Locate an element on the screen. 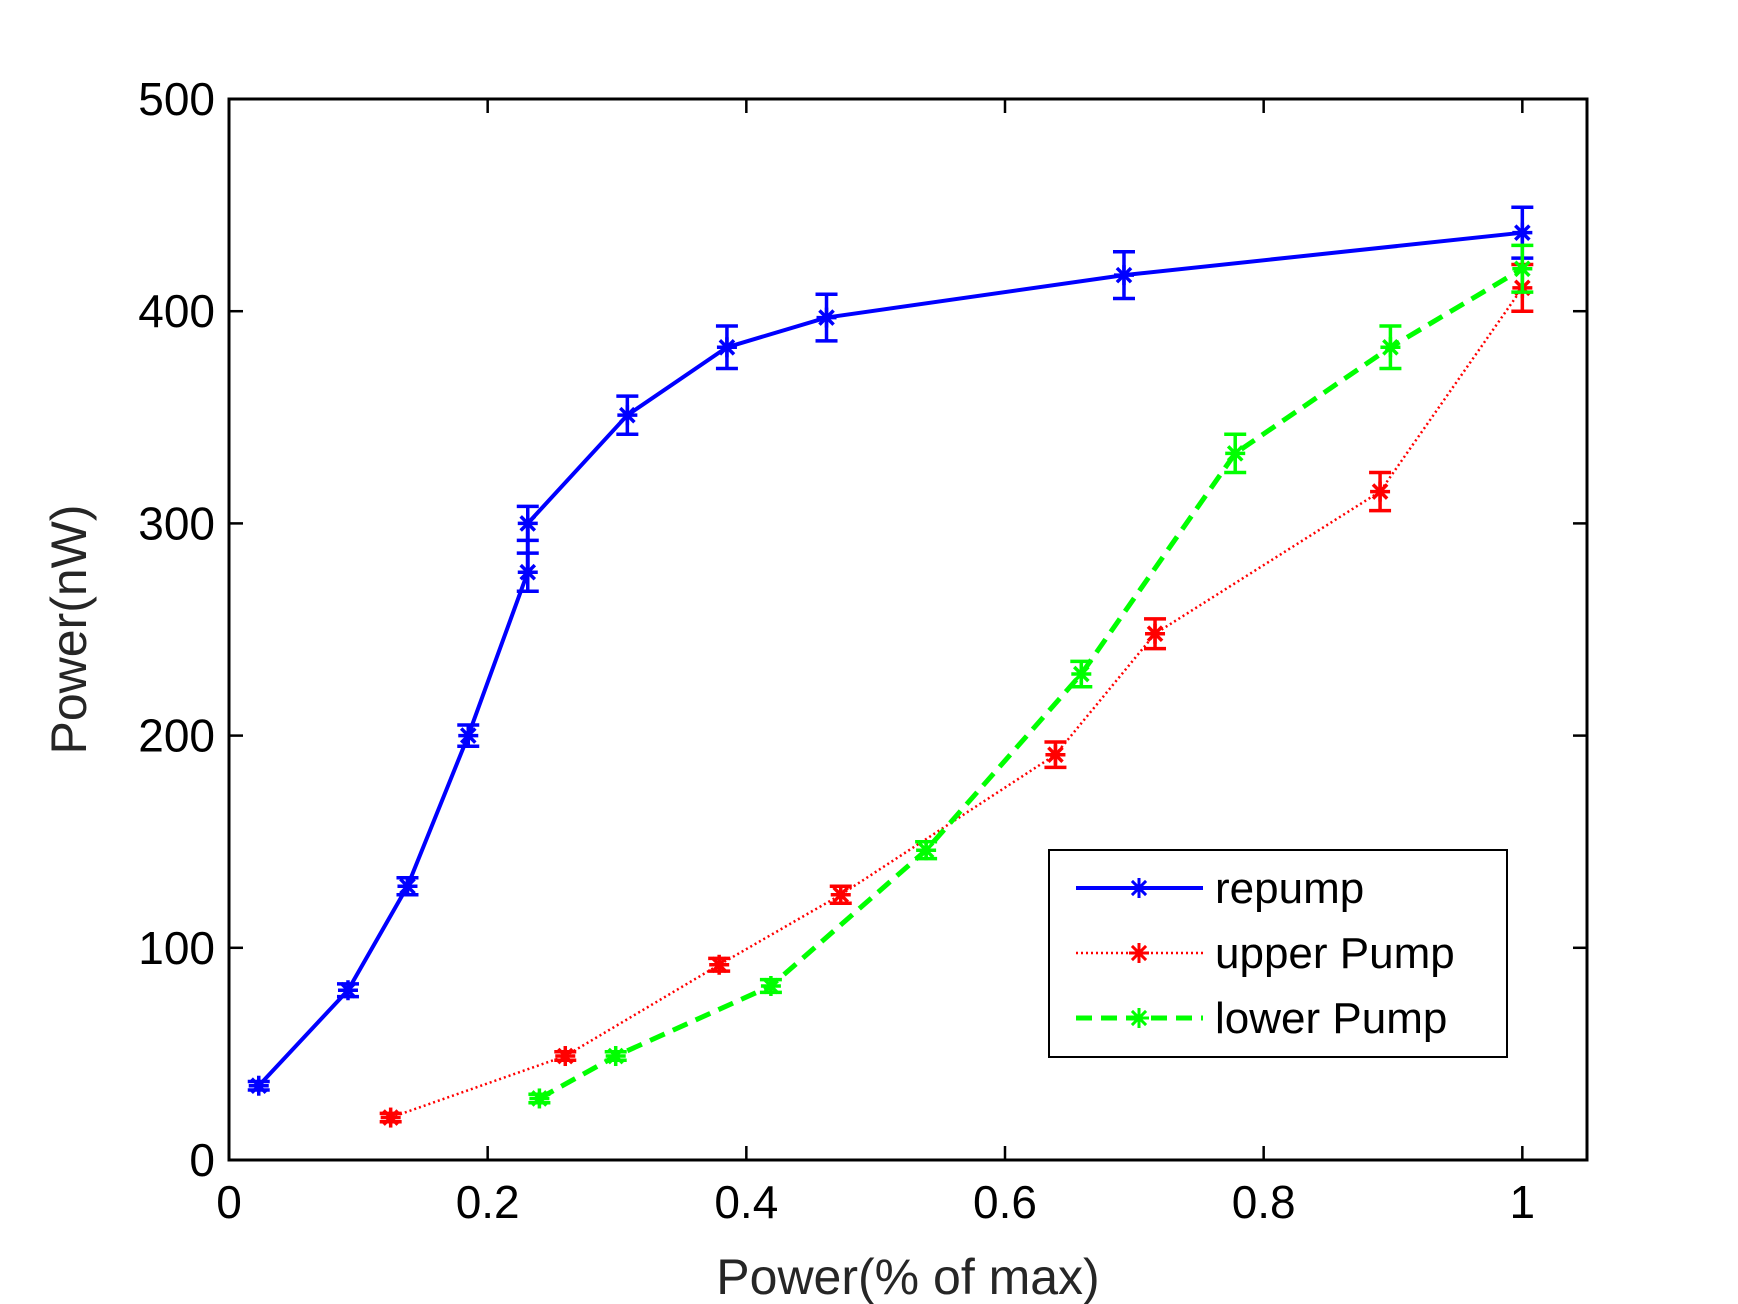 This screenshot has width=1738, height=1304. y-tick-label: 200 is located at coordinates (176, 736).